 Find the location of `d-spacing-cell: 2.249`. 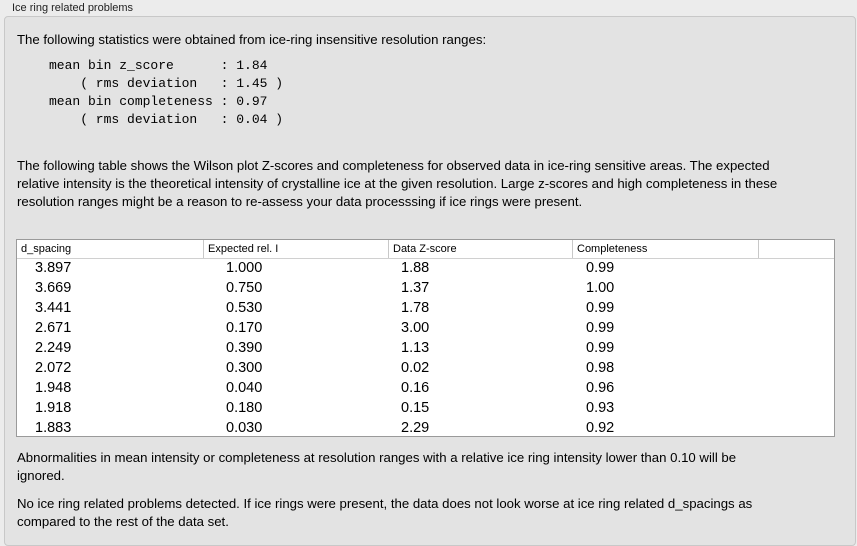

d-spacing-cell: 2.249 is located at coordinates (53, 348).